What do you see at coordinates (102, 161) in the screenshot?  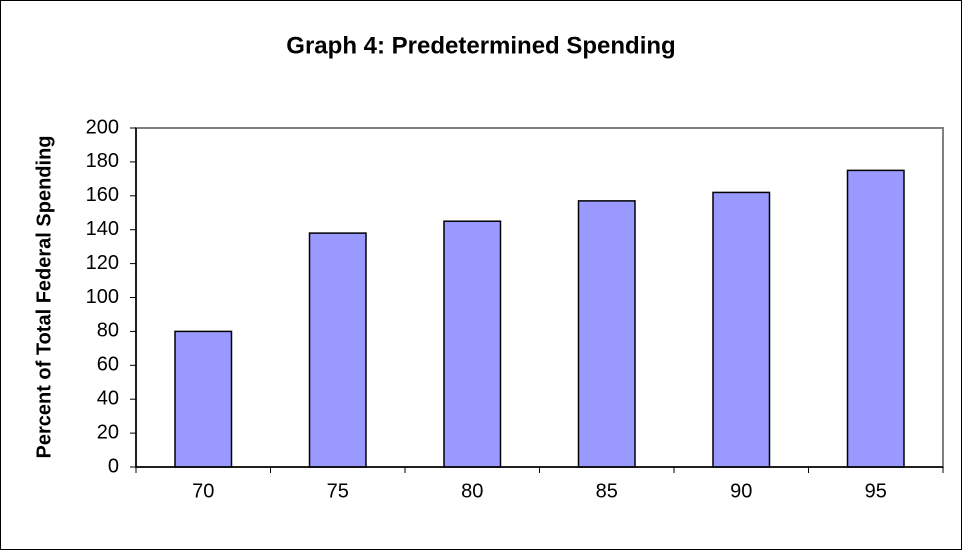 I see `y-tick-label: 180` at bounding box center [102, 161].